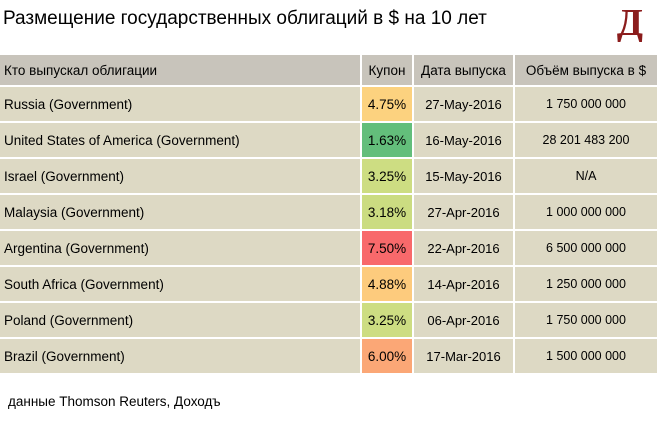  What do you see at coordinates (388, 211) in the screenshot?
I see `coupon-cell: 3.18%` at bounding box center [388, 211].